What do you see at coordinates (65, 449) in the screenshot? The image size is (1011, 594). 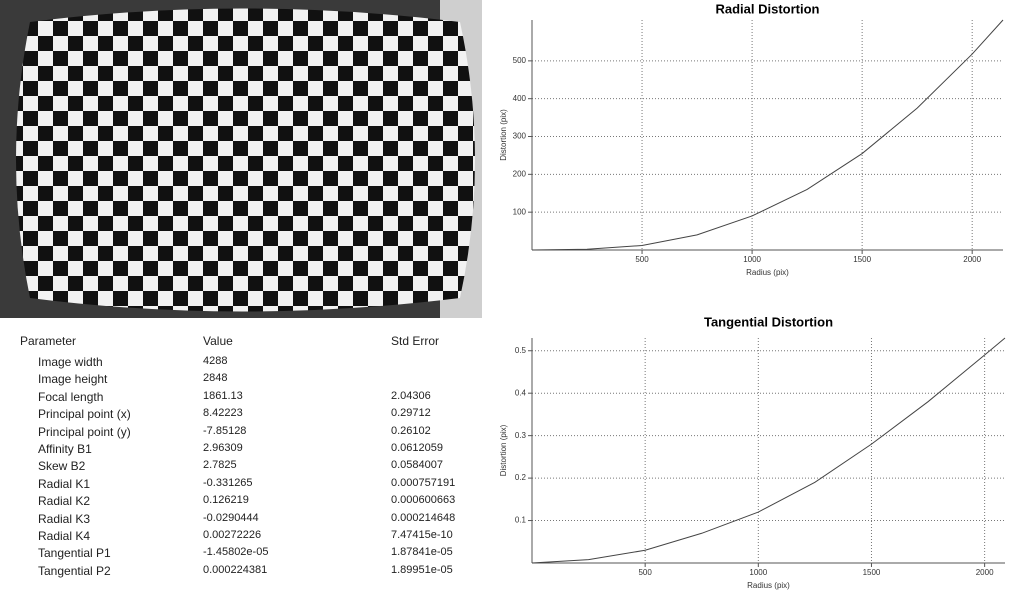 I see `table-cell: Affinity B1` at bounding box center [65, 449].